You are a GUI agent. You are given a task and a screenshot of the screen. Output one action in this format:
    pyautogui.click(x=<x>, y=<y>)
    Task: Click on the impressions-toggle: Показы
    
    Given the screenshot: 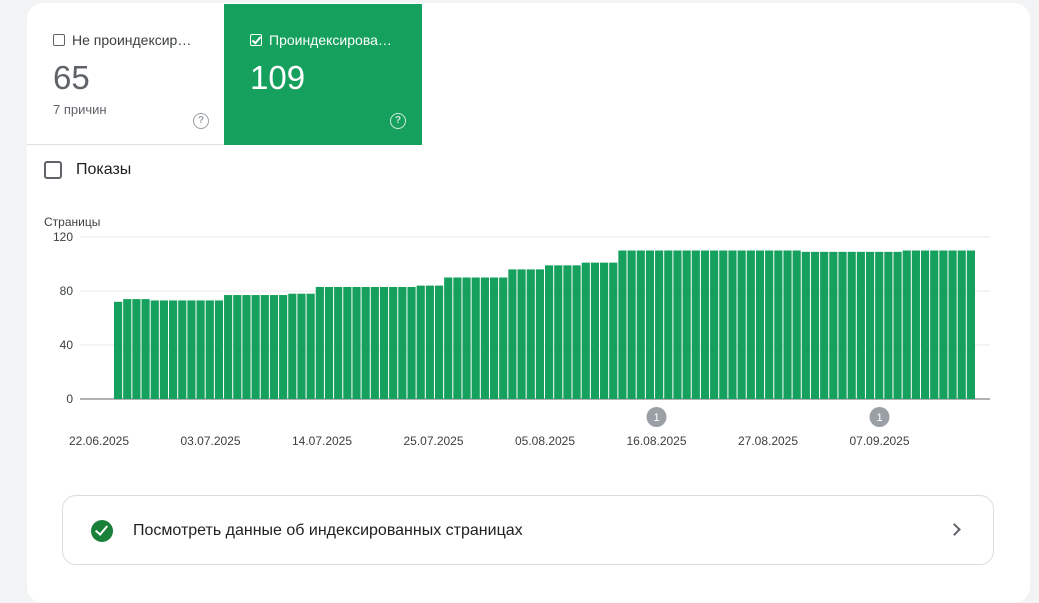 What is the action you would take?
    pyautogui.click(x=87, y=170)
    